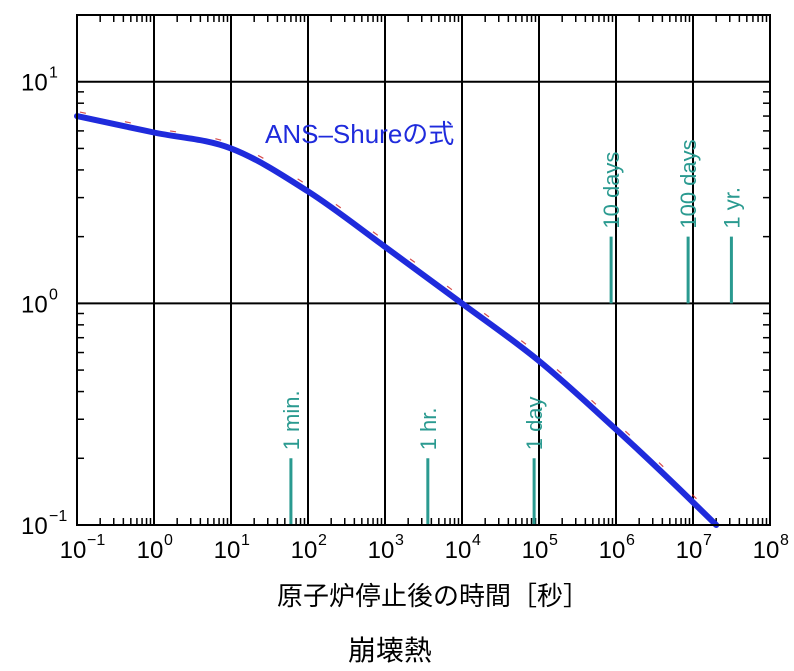 The height and width of the screenshot is (671, 794). I want to click on time-marker: 1 hr., so click(428, 466).